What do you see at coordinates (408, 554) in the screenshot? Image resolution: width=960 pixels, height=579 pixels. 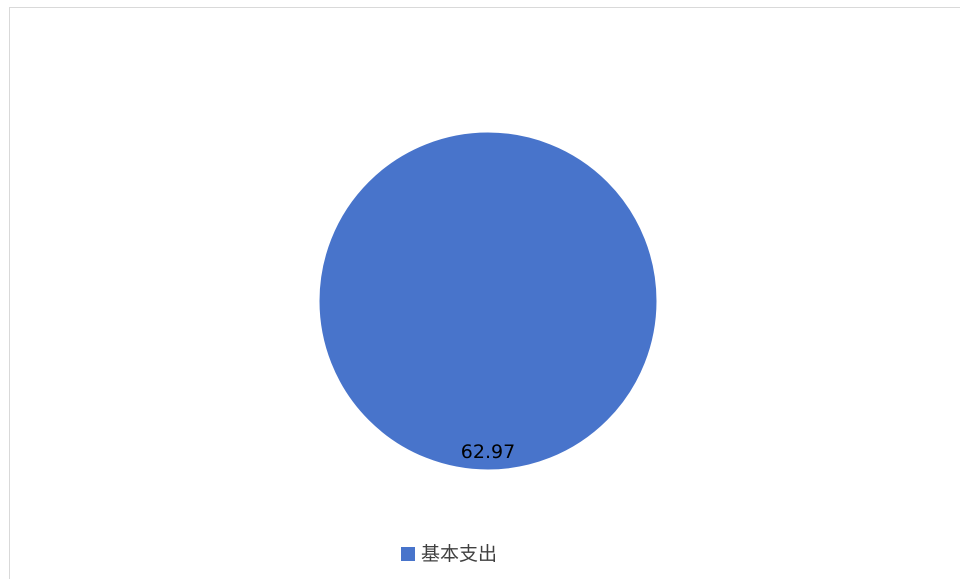 I see `legend-swatch-basic-expenditure` at bounding box center [408, 554].